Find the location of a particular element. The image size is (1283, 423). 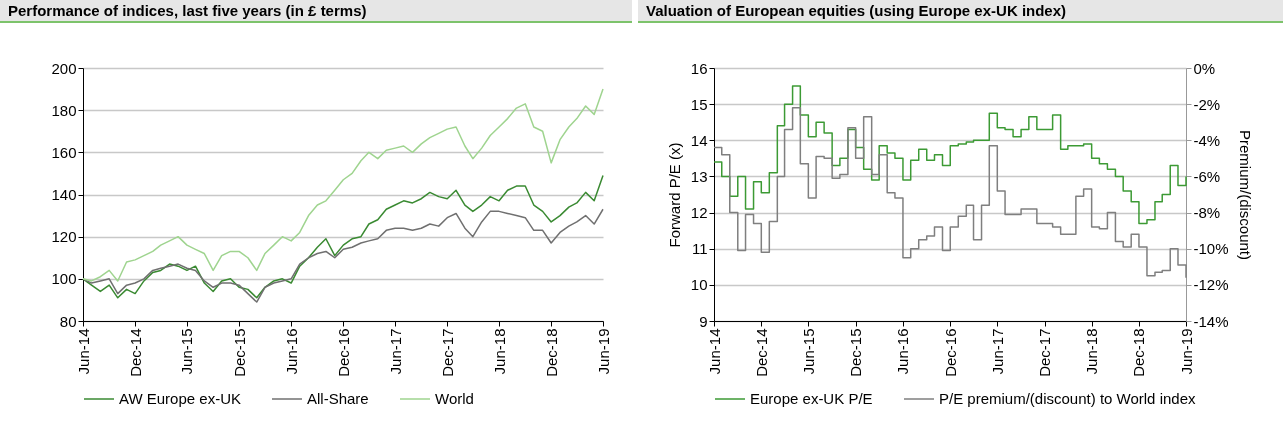

y2-tick-label: -2% is located at coordinates (1207, 104).